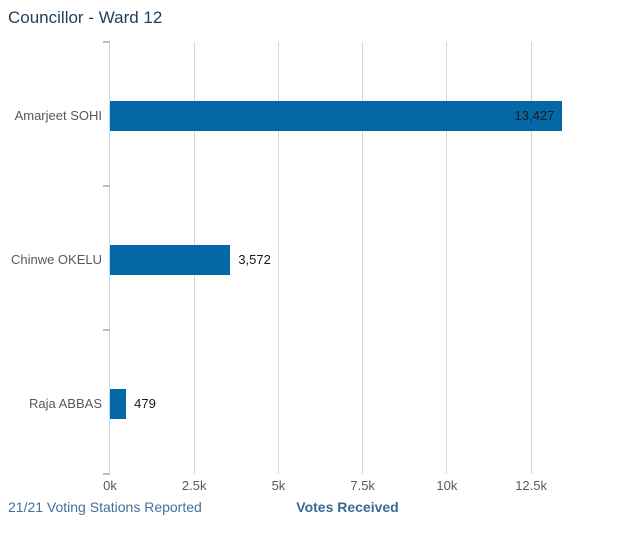  Describe the element at coordinates (58, 115) in the screenshot. I see `category-label: Amarjeet SOHI` at that location.